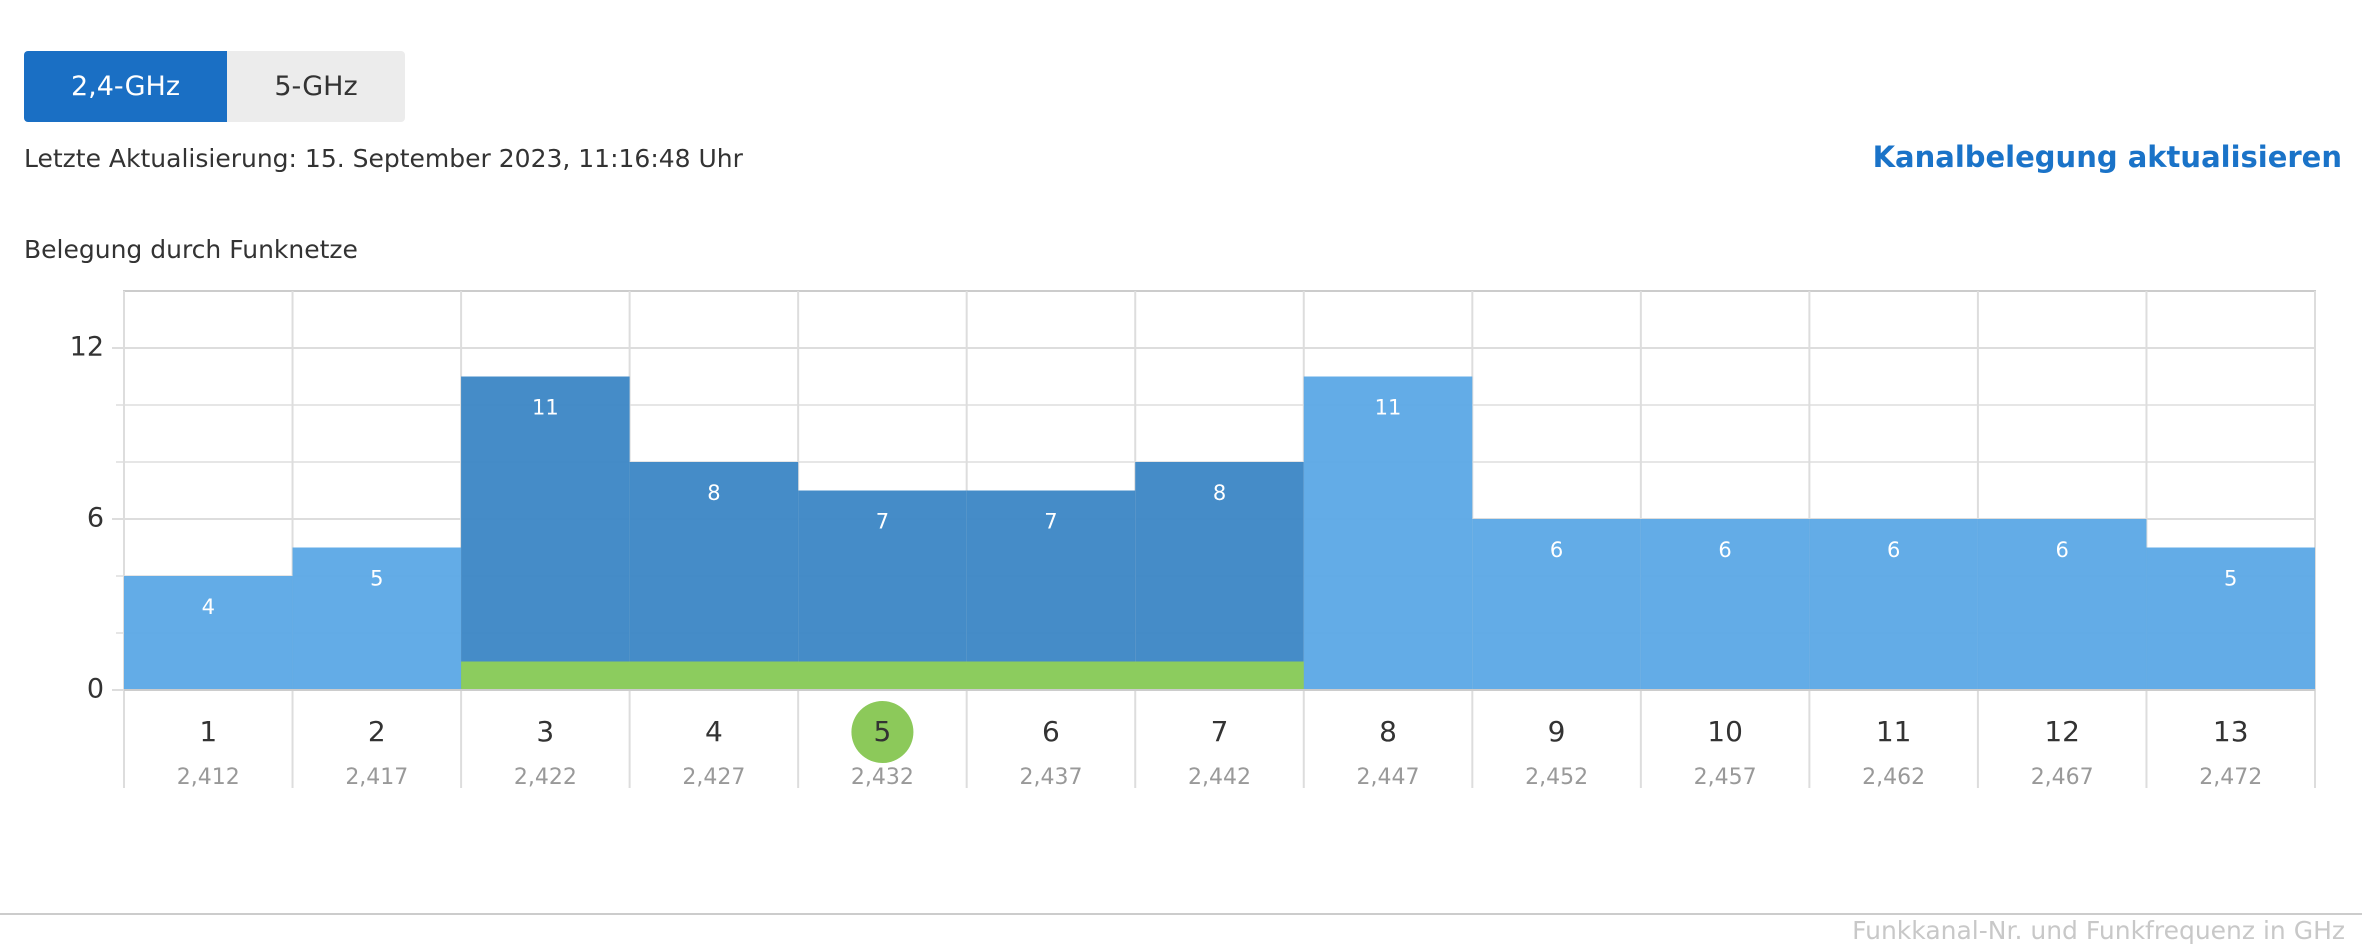  I want to click on frequency-label: 2,472, so click(2230, 777).